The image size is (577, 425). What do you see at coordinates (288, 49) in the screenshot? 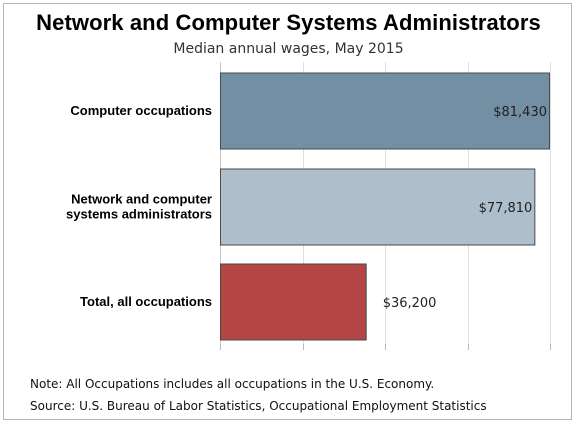
I see `chart-subtitle: Median annual wages, May 2015` at bounding box center [288, 49].